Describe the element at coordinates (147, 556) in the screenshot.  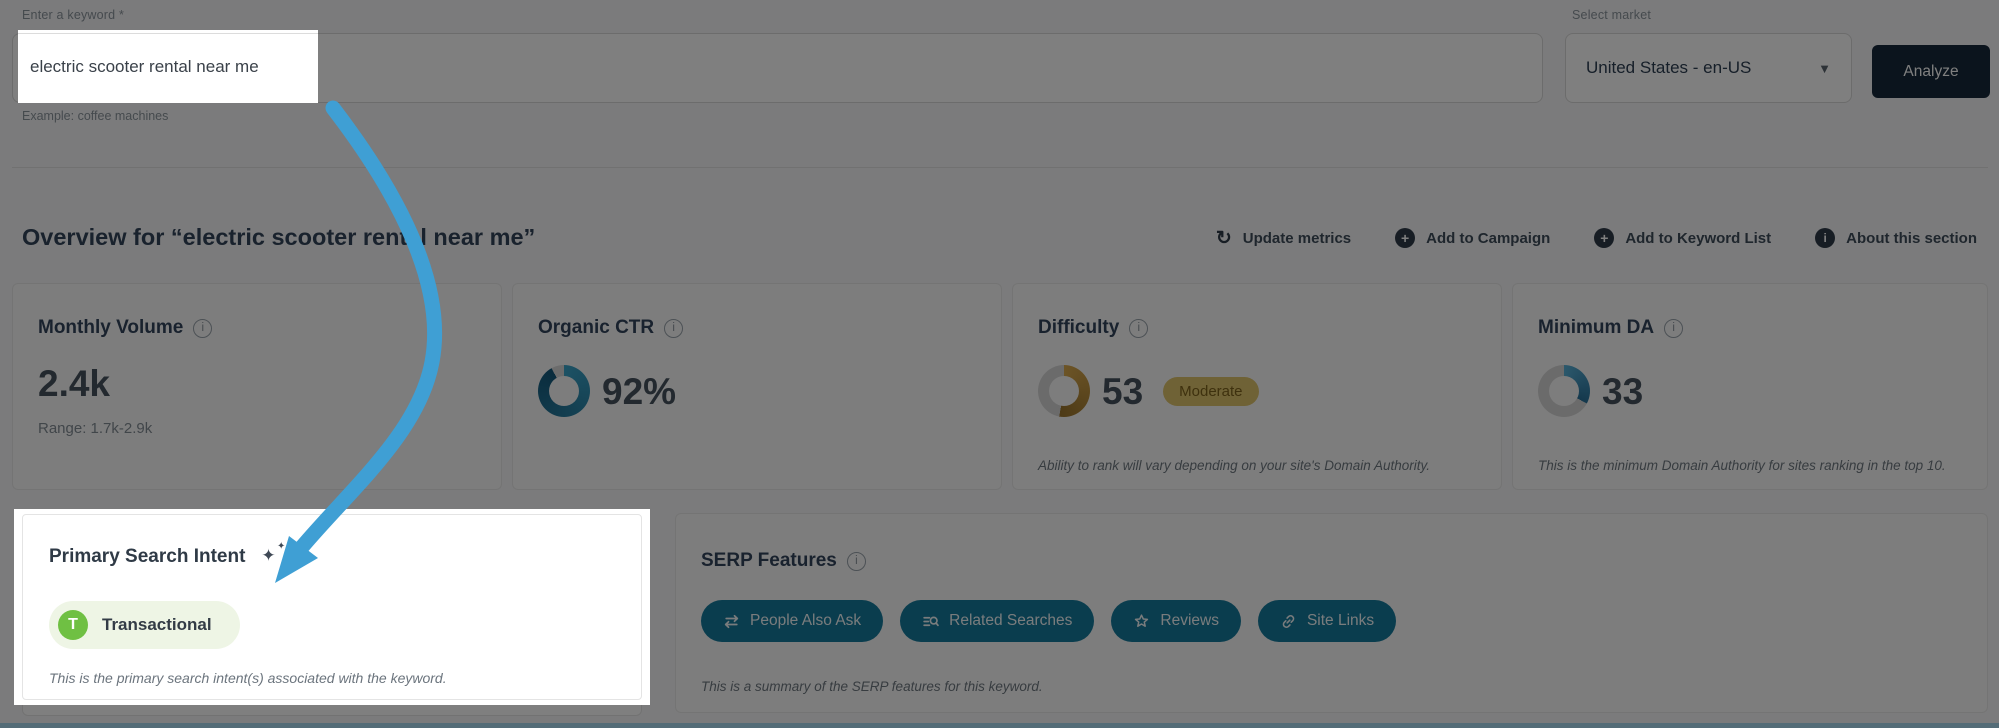
I see `card-title: Primary Search Intent` at that location.